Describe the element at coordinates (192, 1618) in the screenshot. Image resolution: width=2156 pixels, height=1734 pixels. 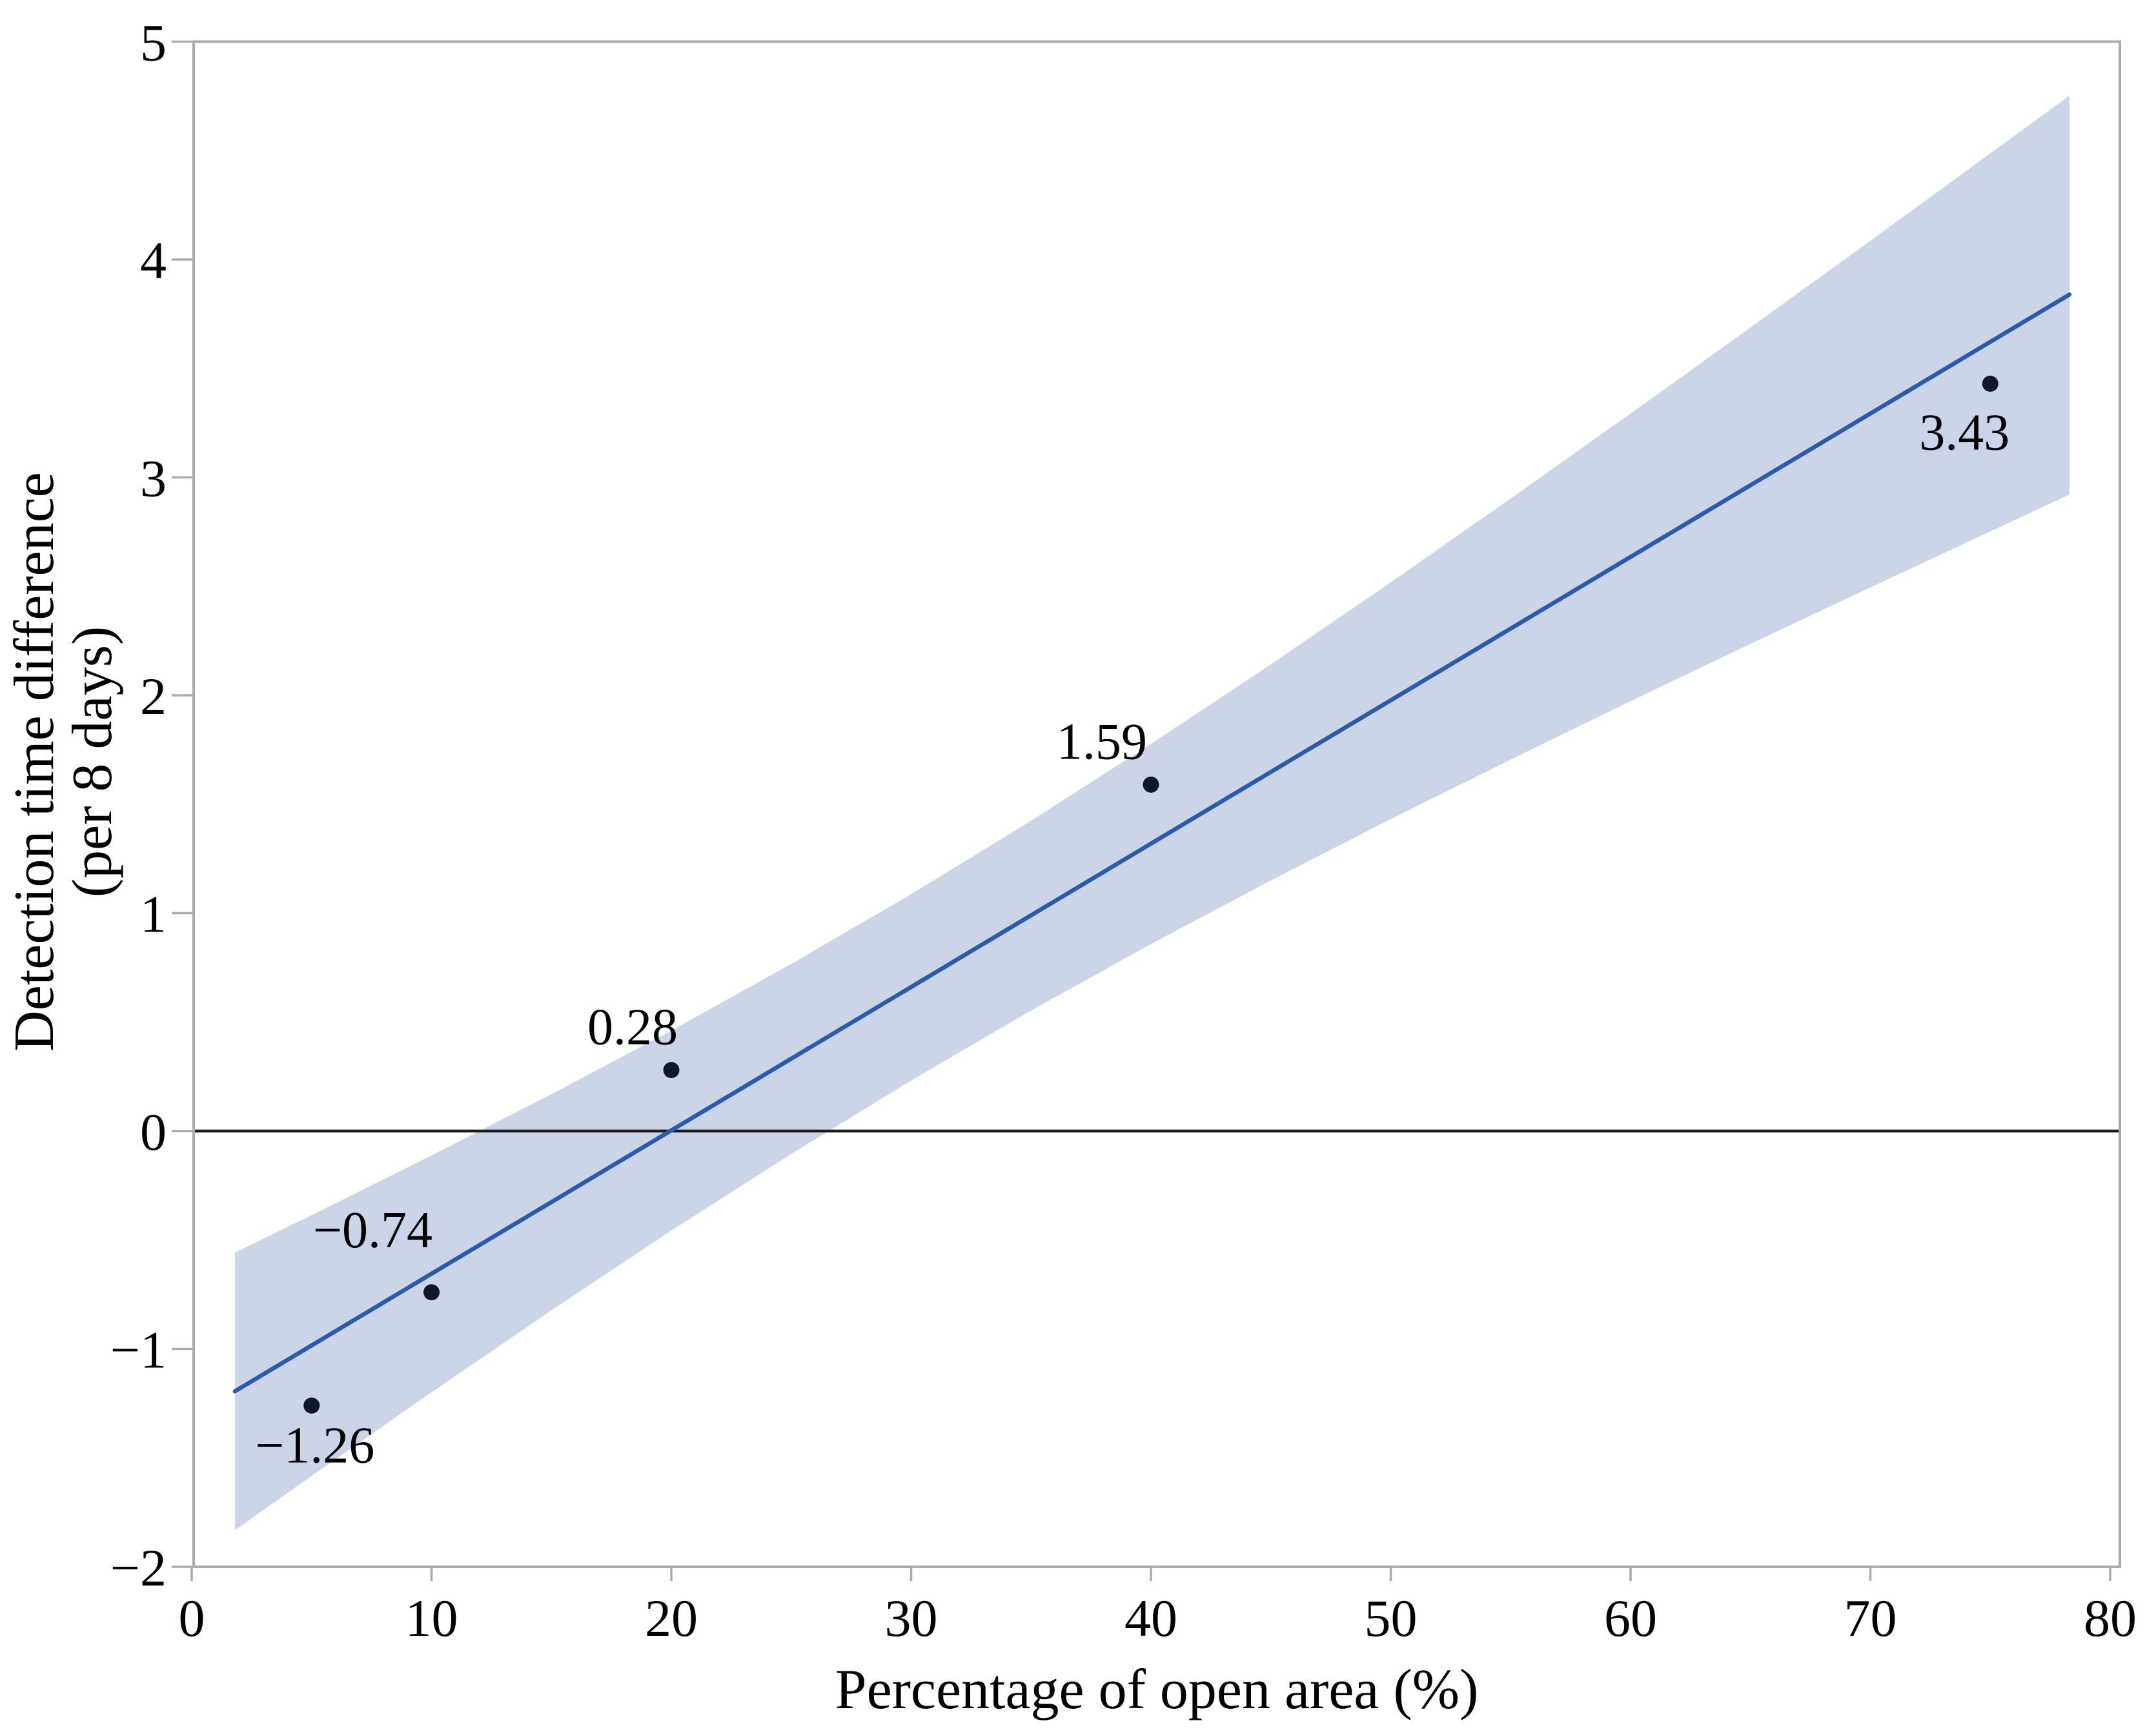
I see `x-axis-tick-label: 0` at that location.